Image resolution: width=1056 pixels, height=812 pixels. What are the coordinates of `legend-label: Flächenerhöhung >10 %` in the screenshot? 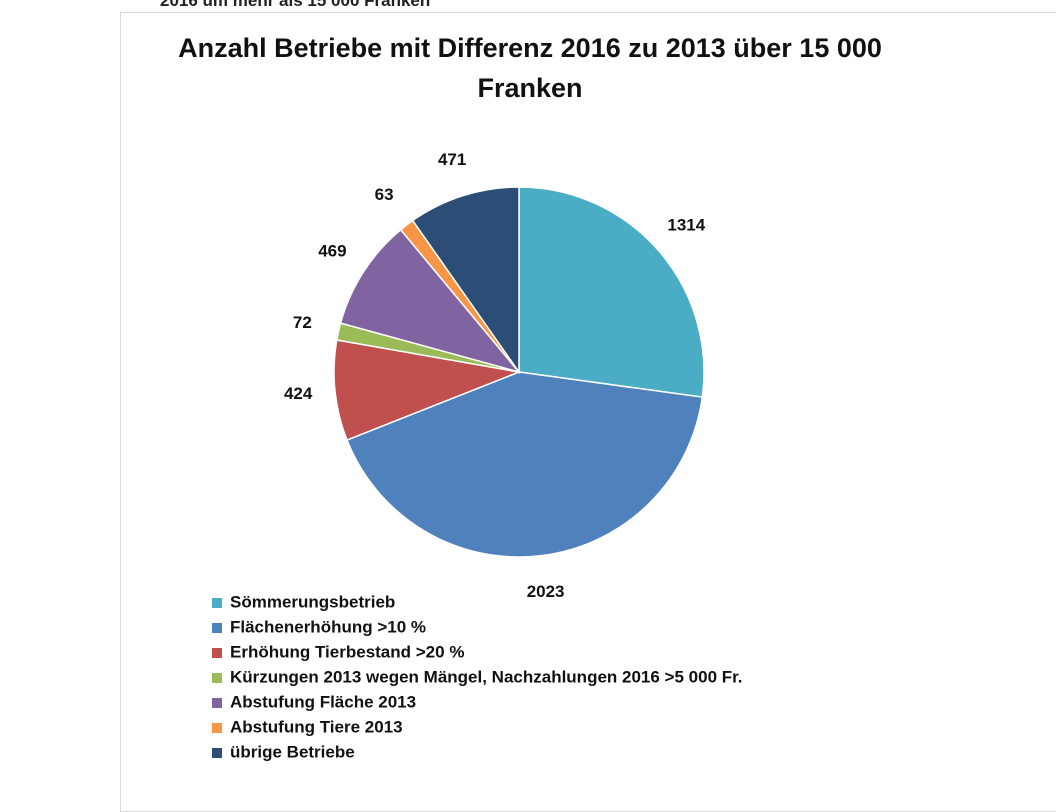 It's located at (328, 626).